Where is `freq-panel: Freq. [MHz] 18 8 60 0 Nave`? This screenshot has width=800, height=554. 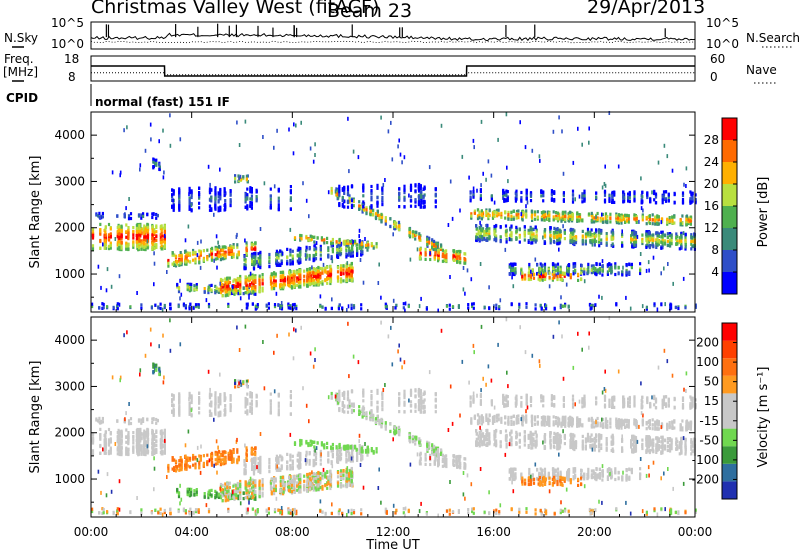 freq-panel: Freq. [MHz] 18 8 60 0 Nave is located at coordinates (390, 68).